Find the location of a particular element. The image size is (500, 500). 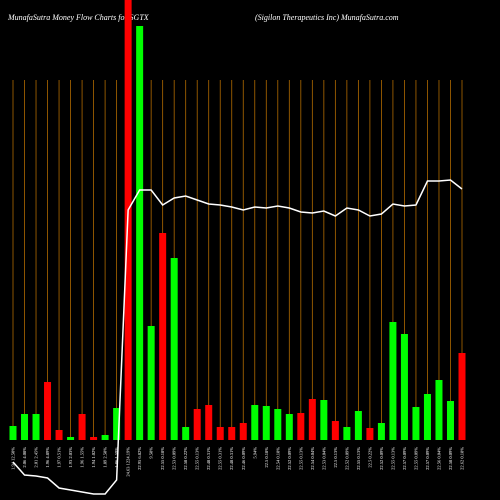

x-tick-label: 1.96 4.89% is located at coordinates (47, 457).